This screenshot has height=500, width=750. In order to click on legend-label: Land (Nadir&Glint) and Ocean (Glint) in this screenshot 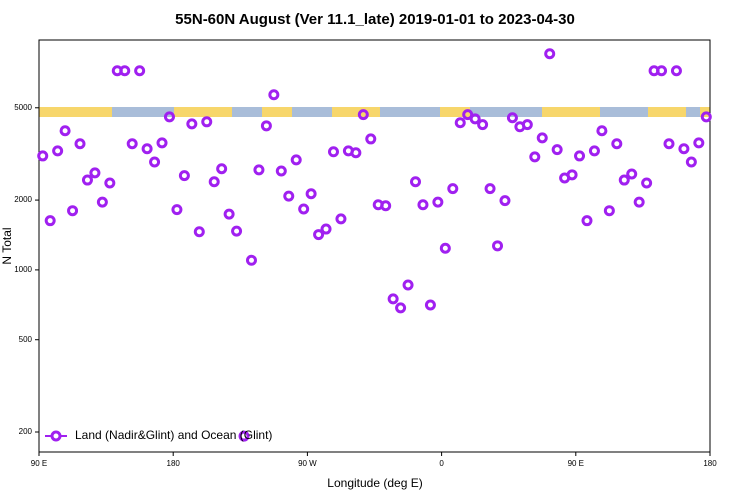, I will do `click(173, 435)`.